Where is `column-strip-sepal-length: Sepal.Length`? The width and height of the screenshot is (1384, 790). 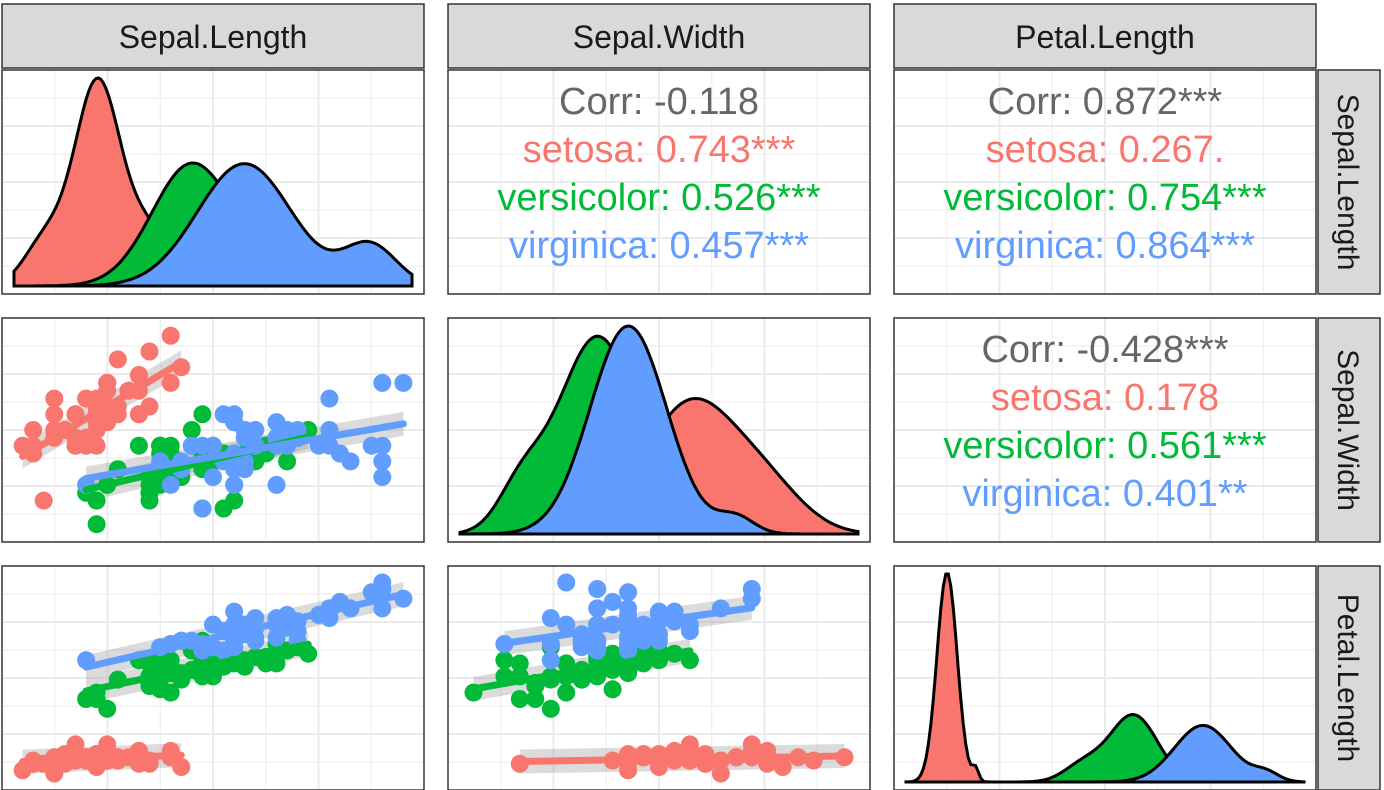
column-strip-sepal-length: Sepal.Length is located at coordinates (213, 36).